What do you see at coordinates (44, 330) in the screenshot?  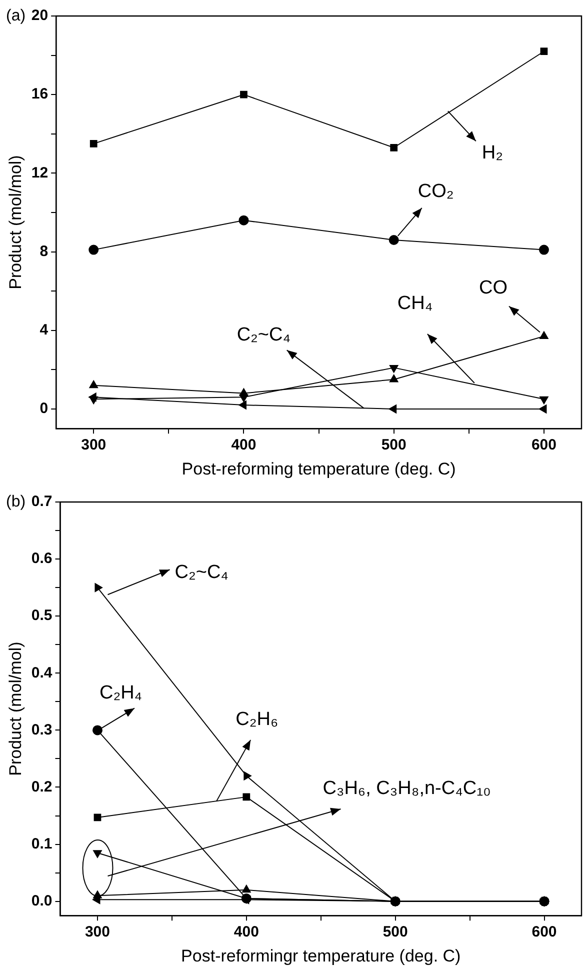 I see `y-tick-label: 4` at bounding box center [44, 330].